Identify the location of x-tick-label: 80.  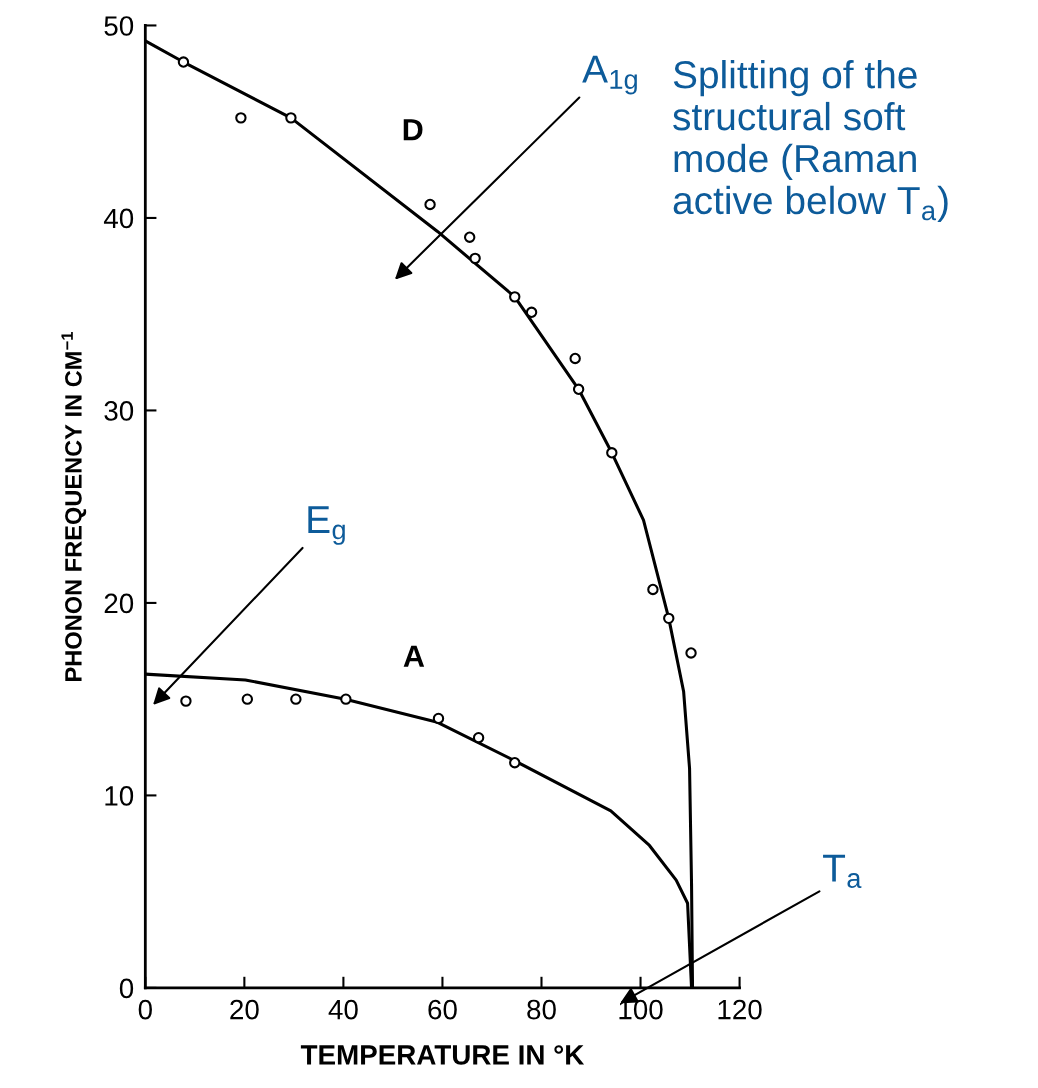
(541, 1009).